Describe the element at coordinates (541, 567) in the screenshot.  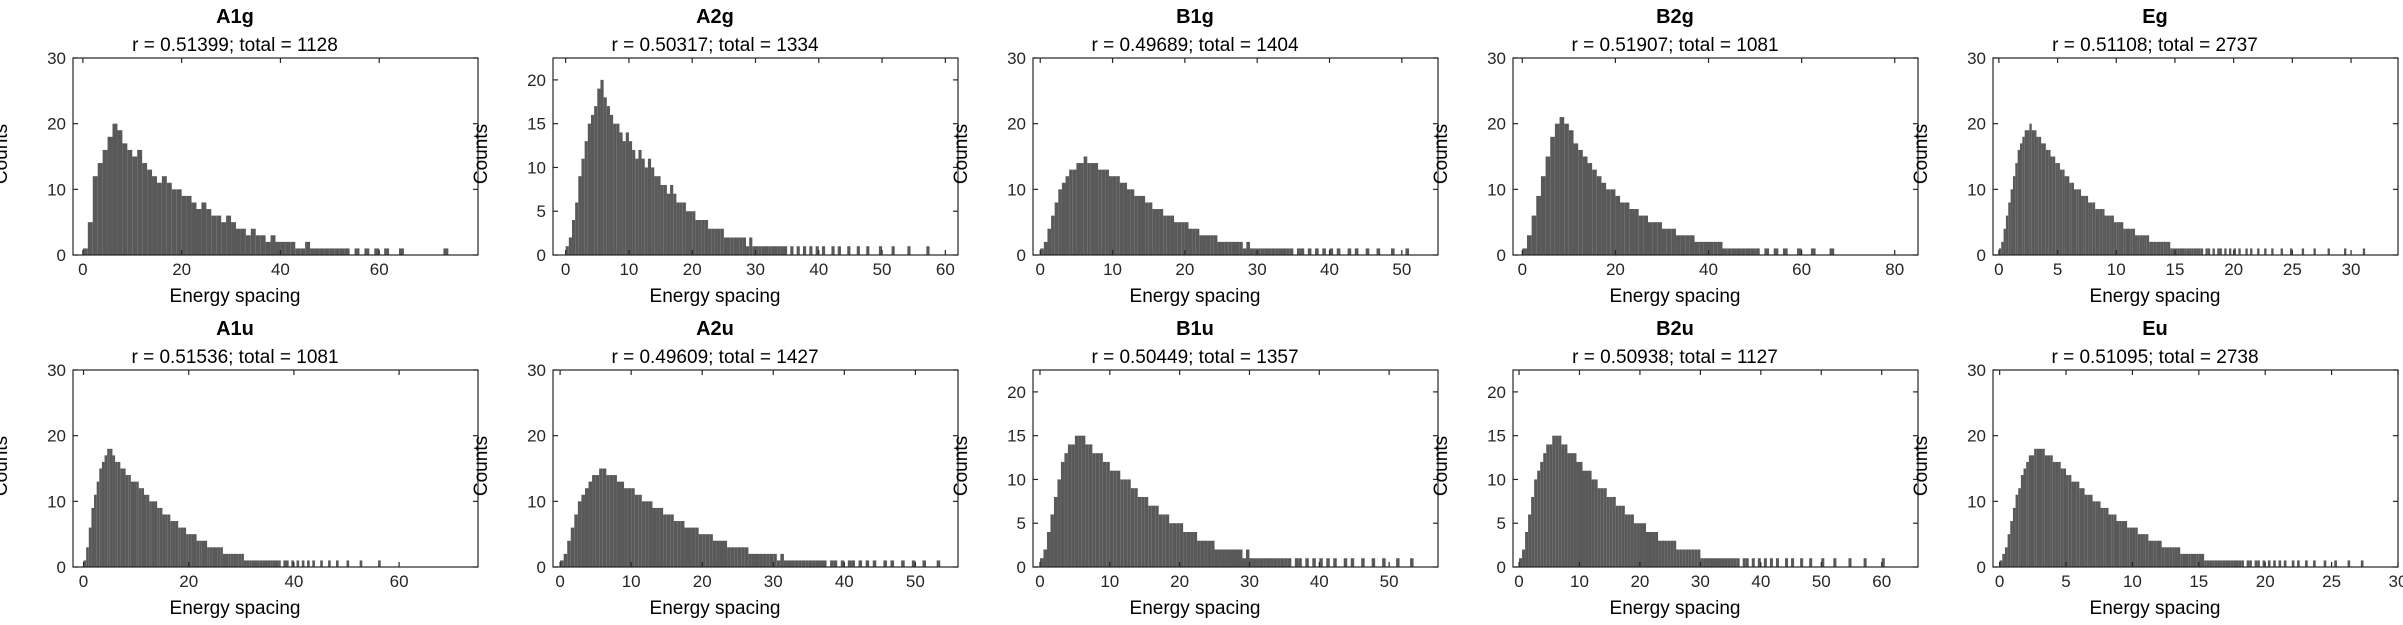
I see `y-tick-label: 0` at that location.